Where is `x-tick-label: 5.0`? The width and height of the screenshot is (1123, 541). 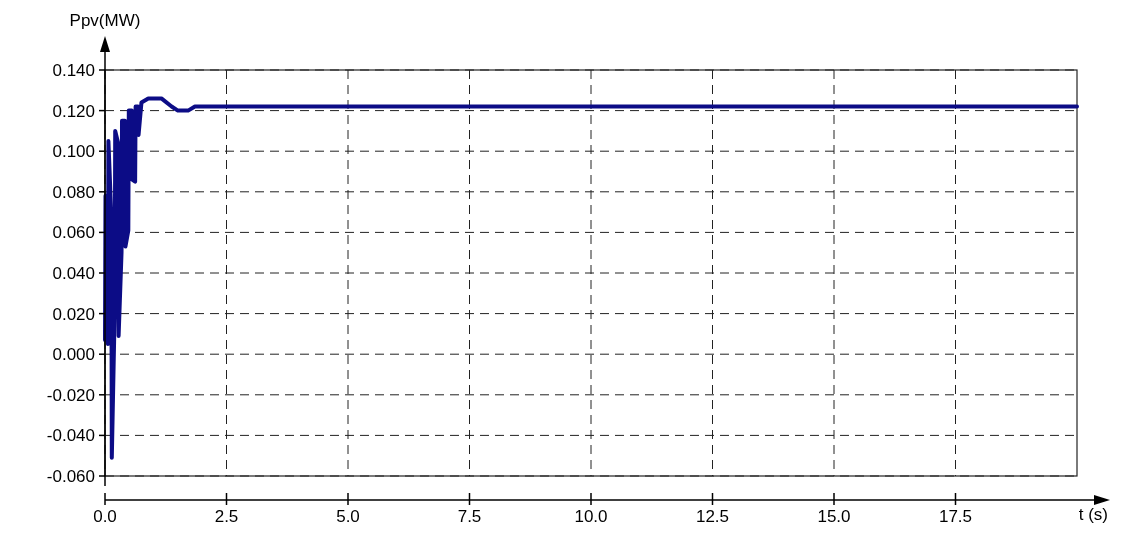 x-tick-label: 5.0 is located at coordinates (348, 516).